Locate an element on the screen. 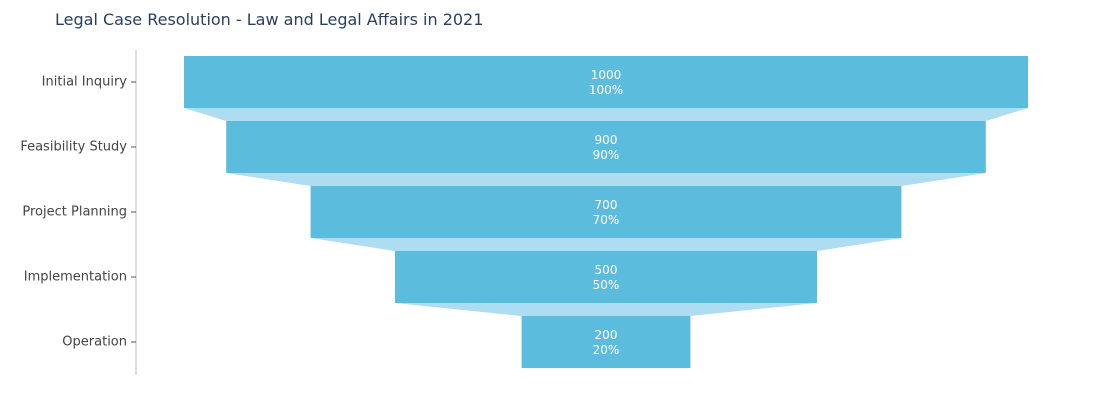  y-axis-ticks is located at coordinates (133, 212).